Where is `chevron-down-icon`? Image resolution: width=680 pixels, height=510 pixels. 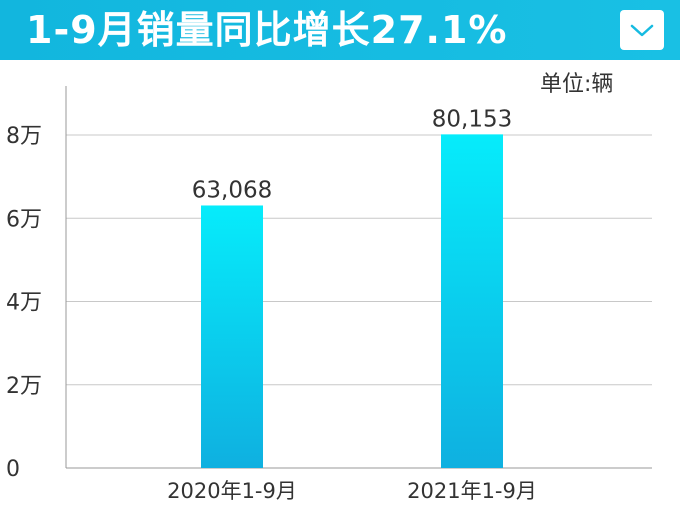 chevron-down-icon is located at coordinates (642, 30).